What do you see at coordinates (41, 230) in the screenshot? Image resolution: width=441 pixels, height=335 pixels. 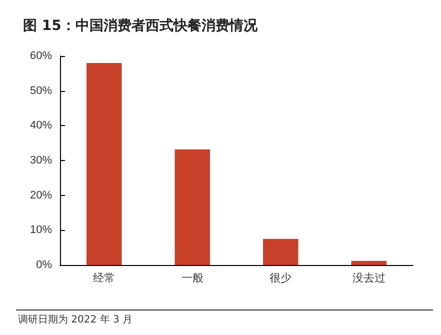 I see `y-tick-label: 10%` at bounding box center [41, 230].